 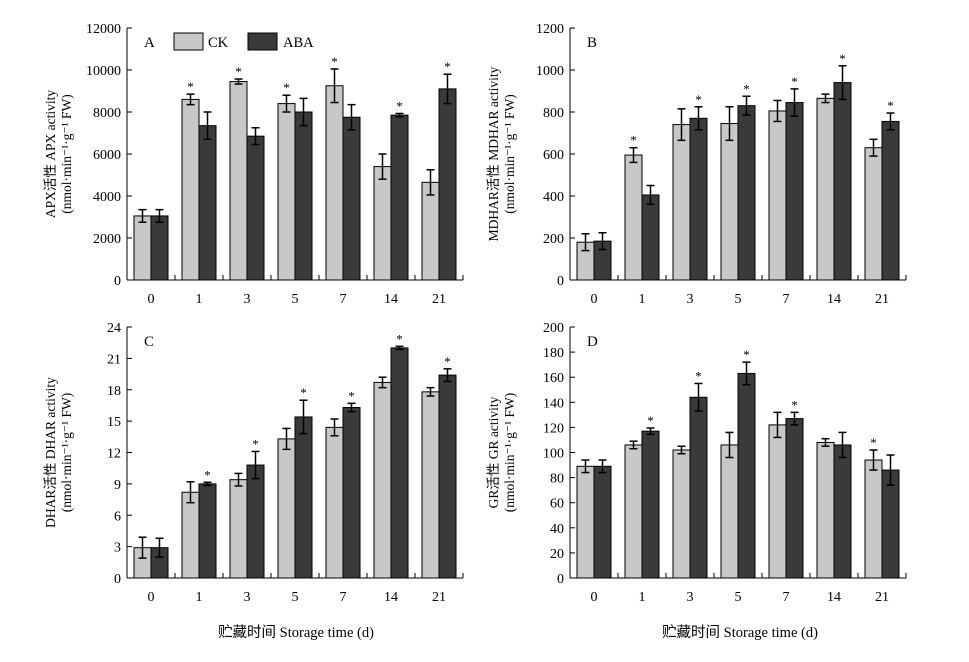 I want to click on y-tick-label: 600, so click(x=553, y=155).